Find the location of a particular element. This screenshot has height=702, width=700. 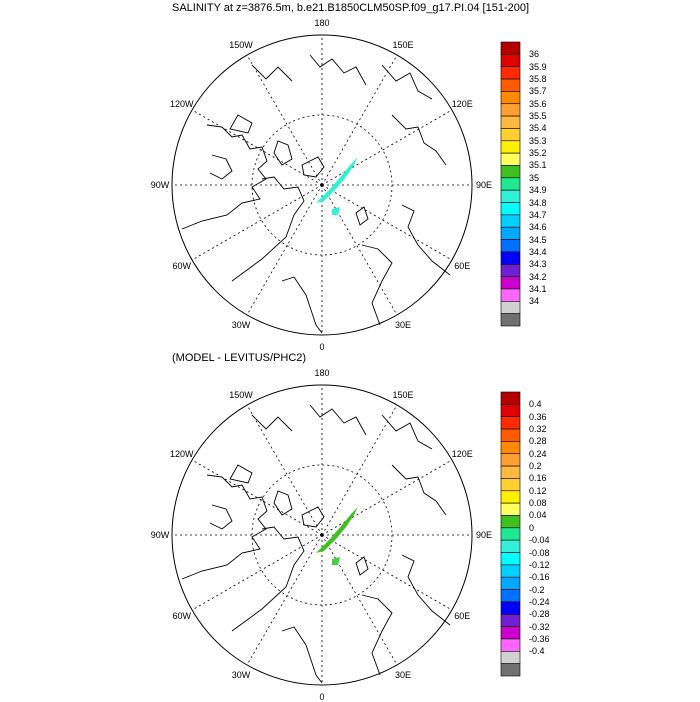

colorbar-label: 35.8 is located at coordinates (538, 79).